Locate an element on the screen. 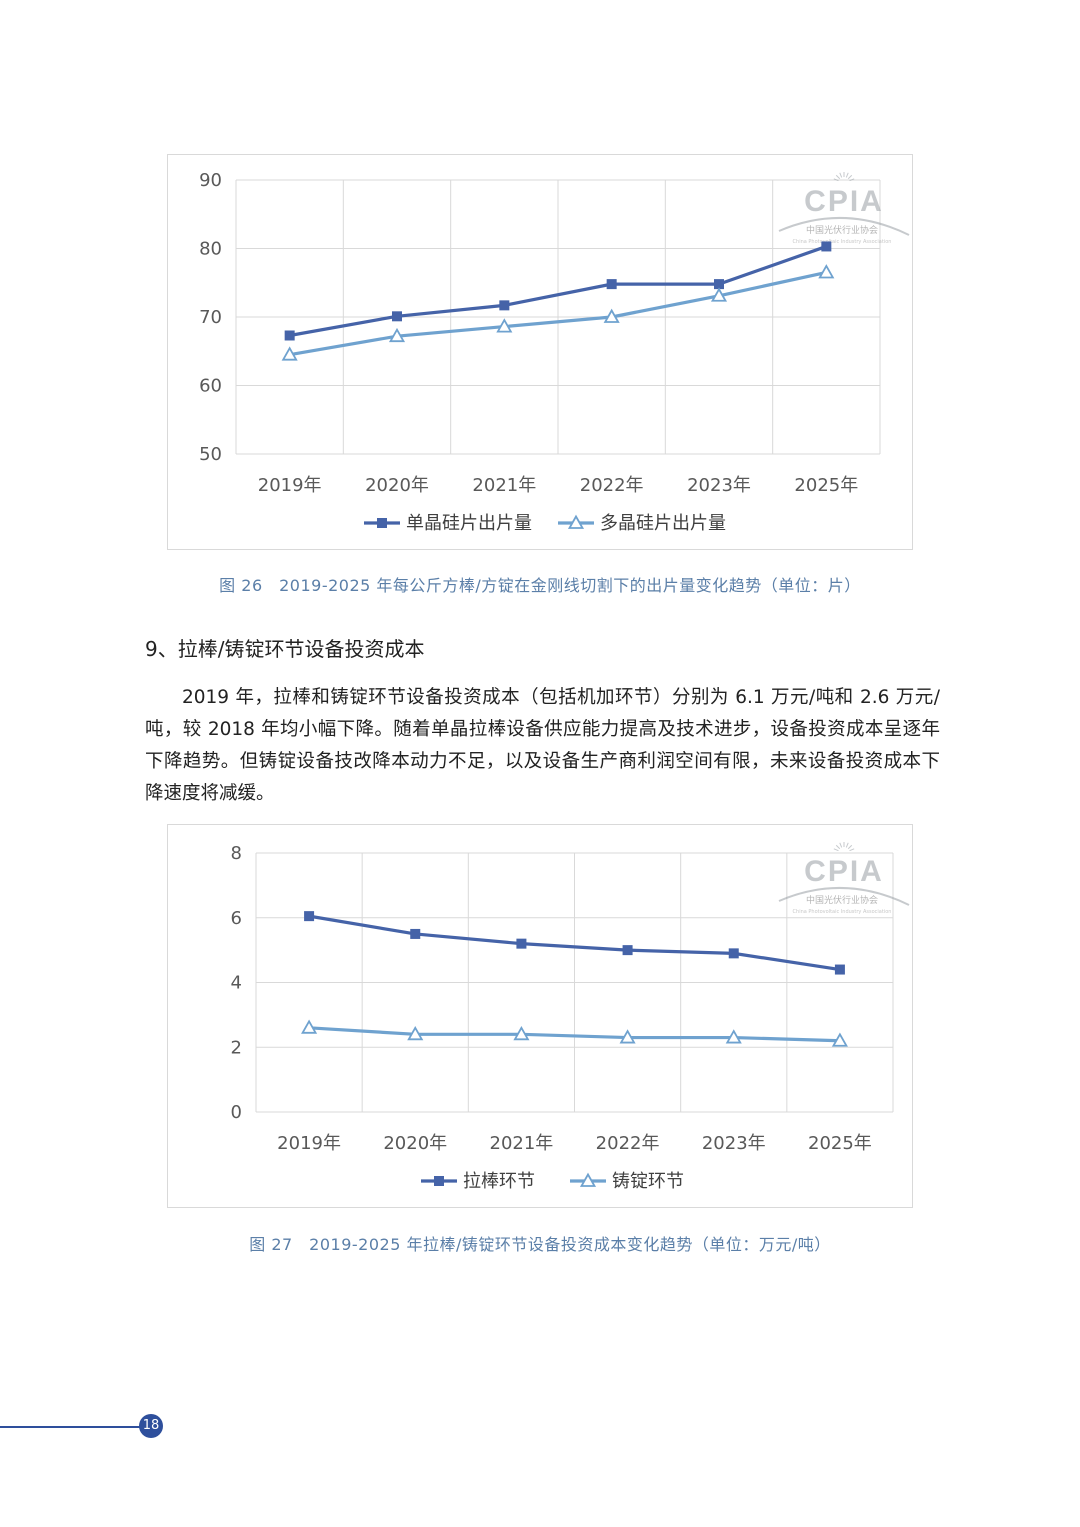  y-tick-label: 70 is located at coordinates (210, 317).